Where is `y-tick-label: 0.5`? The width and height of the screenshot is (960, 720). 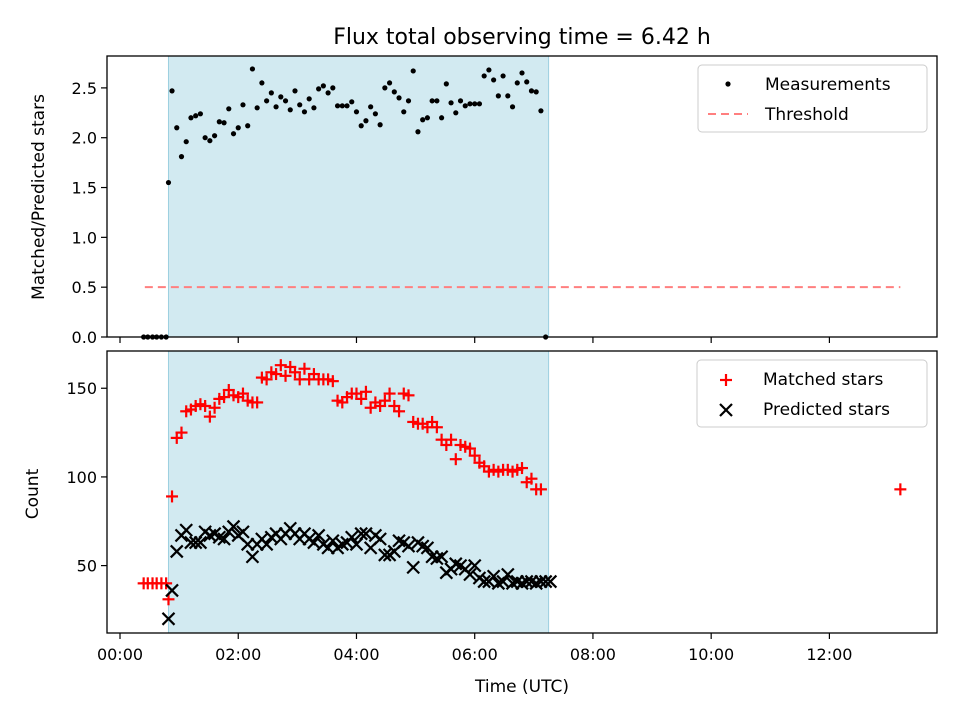
y-tick-label: 0.5 is located at coordinates (84, 287).